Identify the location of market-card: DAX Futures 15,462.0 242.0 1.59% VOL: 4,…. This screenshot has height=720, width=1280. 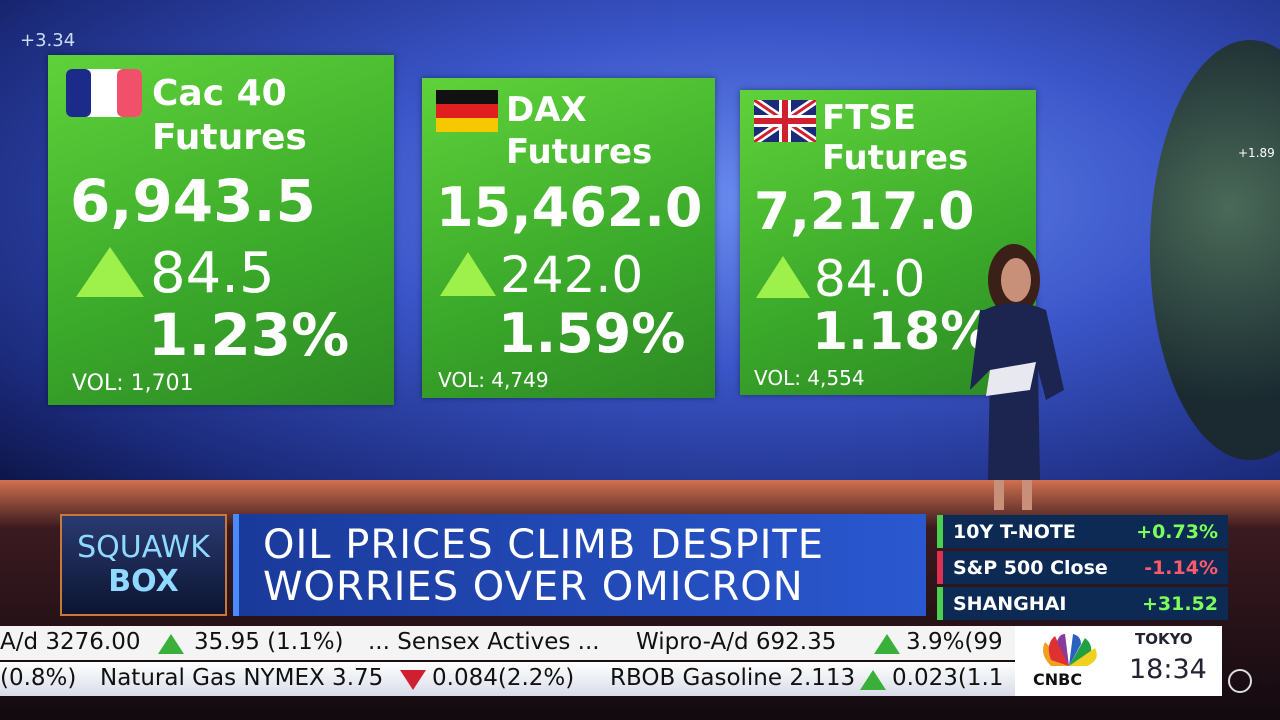
(568, 238).